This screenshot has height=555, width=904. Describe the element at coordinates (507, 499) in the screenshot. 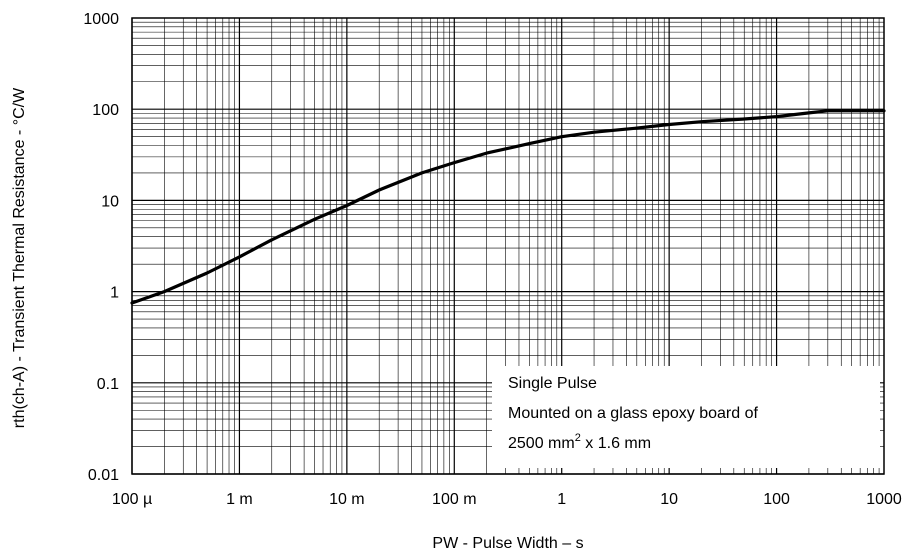

I see `x-tick-labels: 100 µ 1 m 10 m 100 m 1 10 100 1000` at that location.